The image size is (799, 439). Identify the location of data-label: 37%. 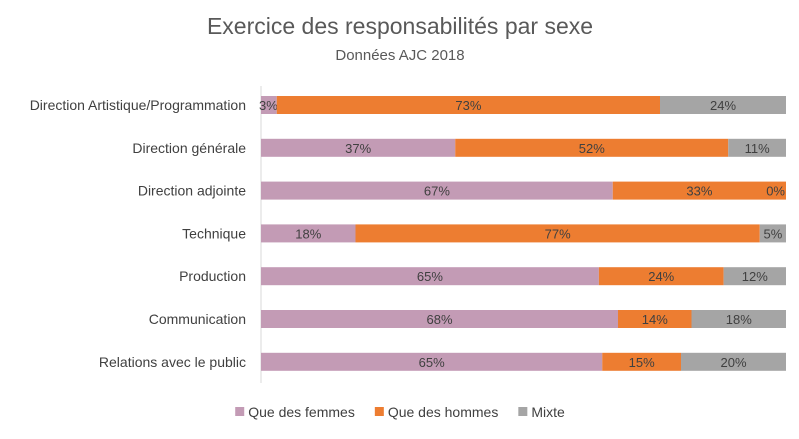
(358, 148).